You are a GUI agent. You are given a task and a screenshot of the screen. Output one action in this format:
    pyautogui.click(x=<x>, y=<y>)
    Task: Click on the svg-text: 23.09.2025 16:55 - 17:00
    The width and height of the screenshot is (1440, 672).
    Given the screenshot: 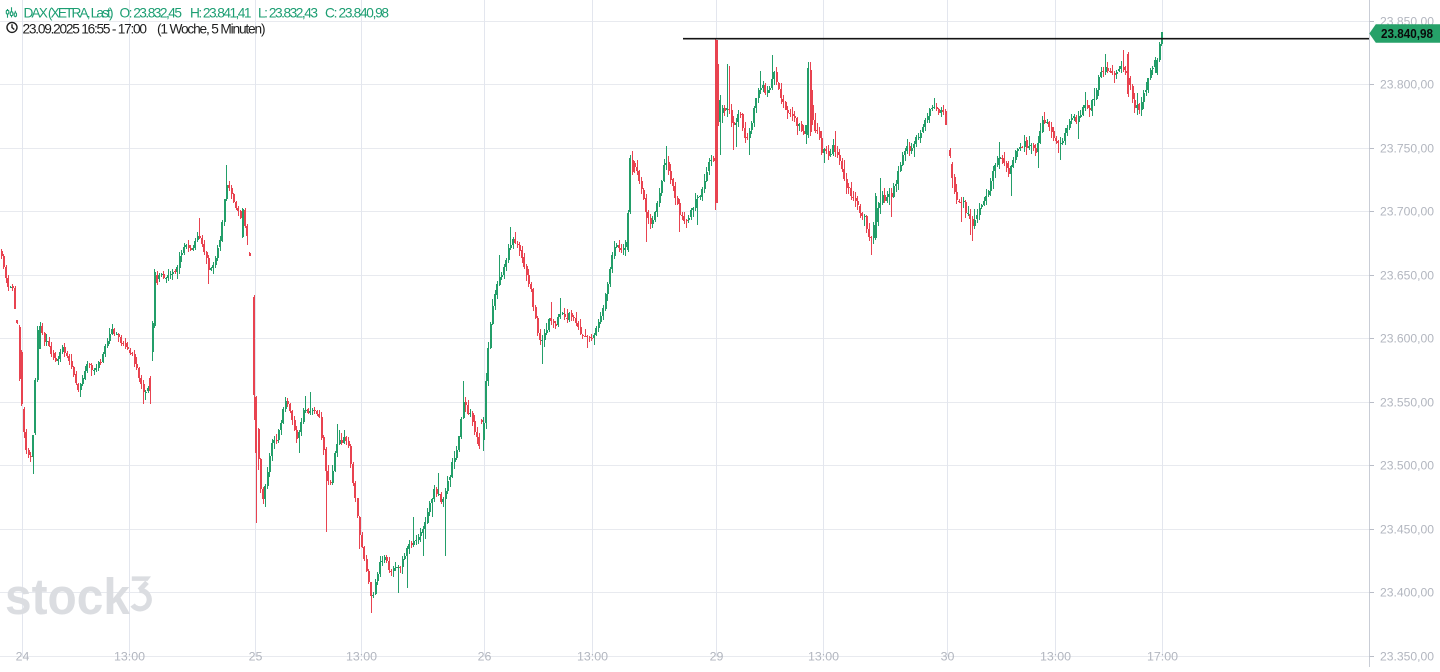 What is the action you would take?
    pyautogui.click(x=85, y=28)
    